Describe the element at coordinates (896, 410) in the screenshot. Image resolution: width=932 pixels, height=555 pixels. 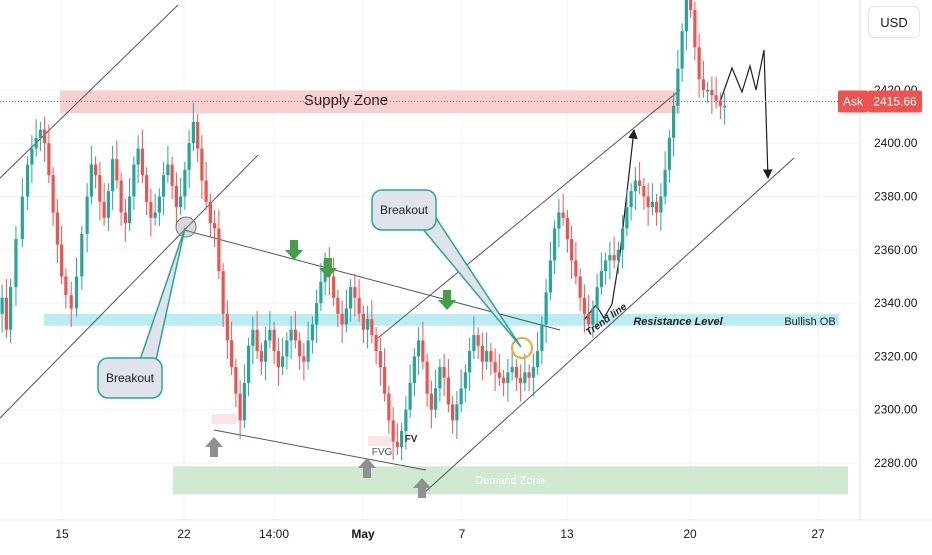
I see `y-tick-label: 2300.00` at that location.